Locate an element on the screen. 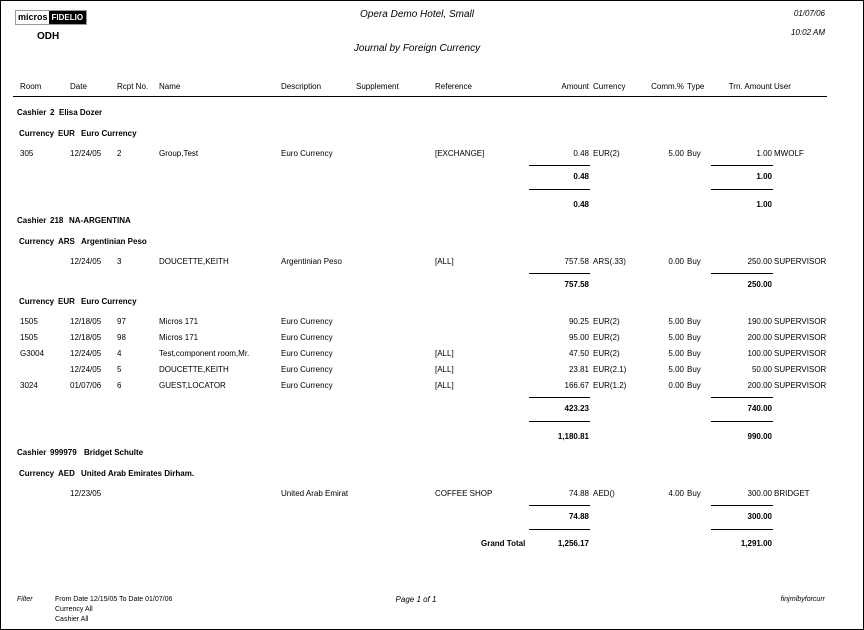 Image resolution: width=864 pixels, height=630 pixels. cashier-total-trn-amount: 990.00 is located at coordinates (759, 436).